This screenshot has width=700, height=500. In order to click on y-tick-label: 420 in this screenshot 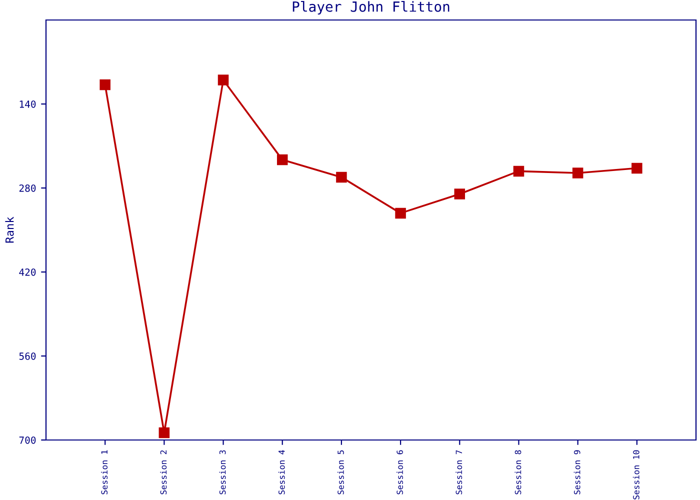, I will do `click(27, 272)`.